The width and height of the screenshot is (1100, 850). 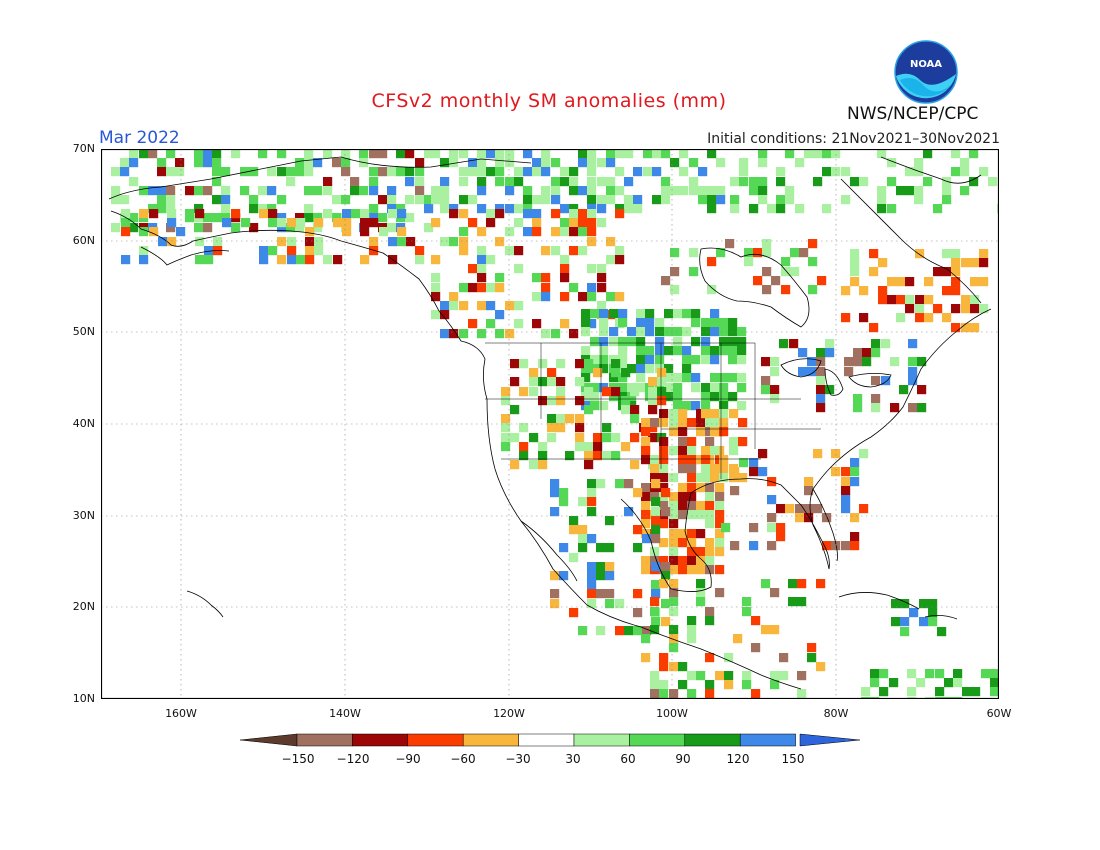 What do you see at coordinates (683, 759) in the screenshot?
I see `colorbar-label: 90` at bounding box center [683, 759].